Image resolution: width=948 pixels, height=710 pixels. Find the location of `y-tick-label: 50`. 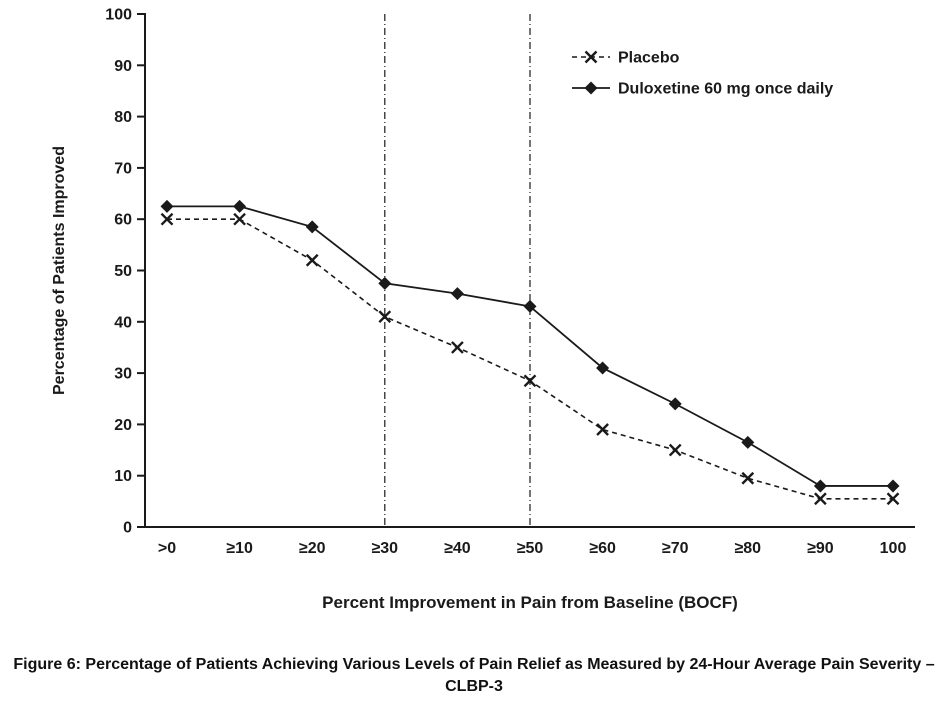

y-tick-label: 50 is located at coordinates (123, 271).